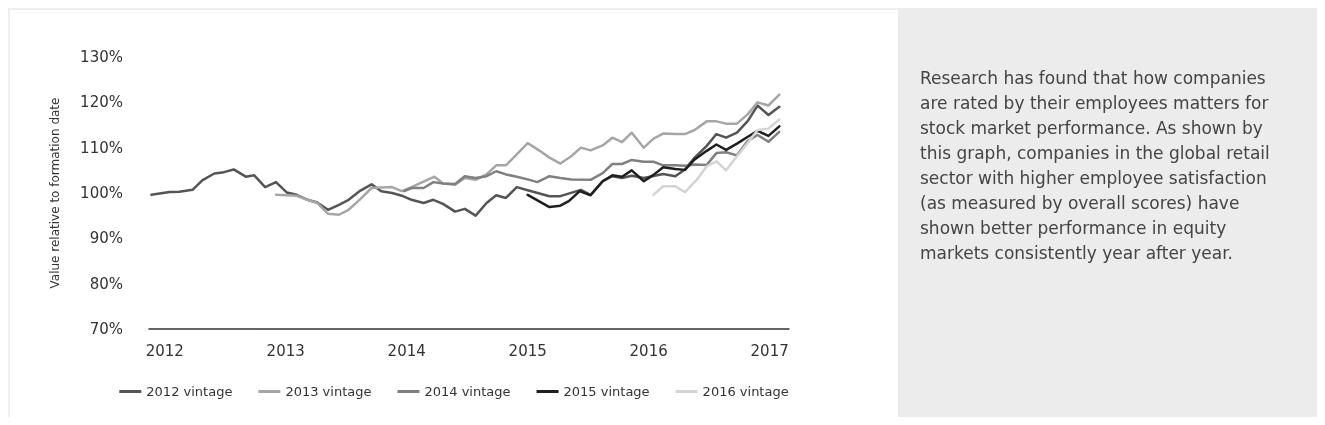  What do you see at coordinates (1095, 166) in the screenshot?
I see `text: Research has found that how companies are rated by their employees matters for stock market performance. As shown by this graph, companies in the global retail sector with higher employee satisfaction (as measured by overall scores) have shown better performance in equity markets consistently year after year.` at bounding box center [1095, 166].